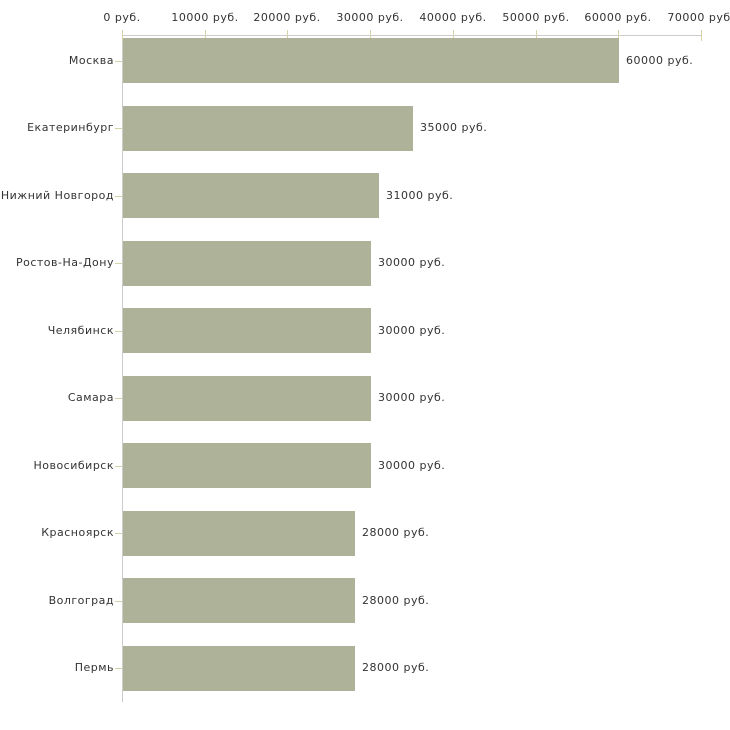 The width and height of the screenshot is (730, 730). I want to click on x-axis-tick-label: 60000 руб., so click(618, 17).